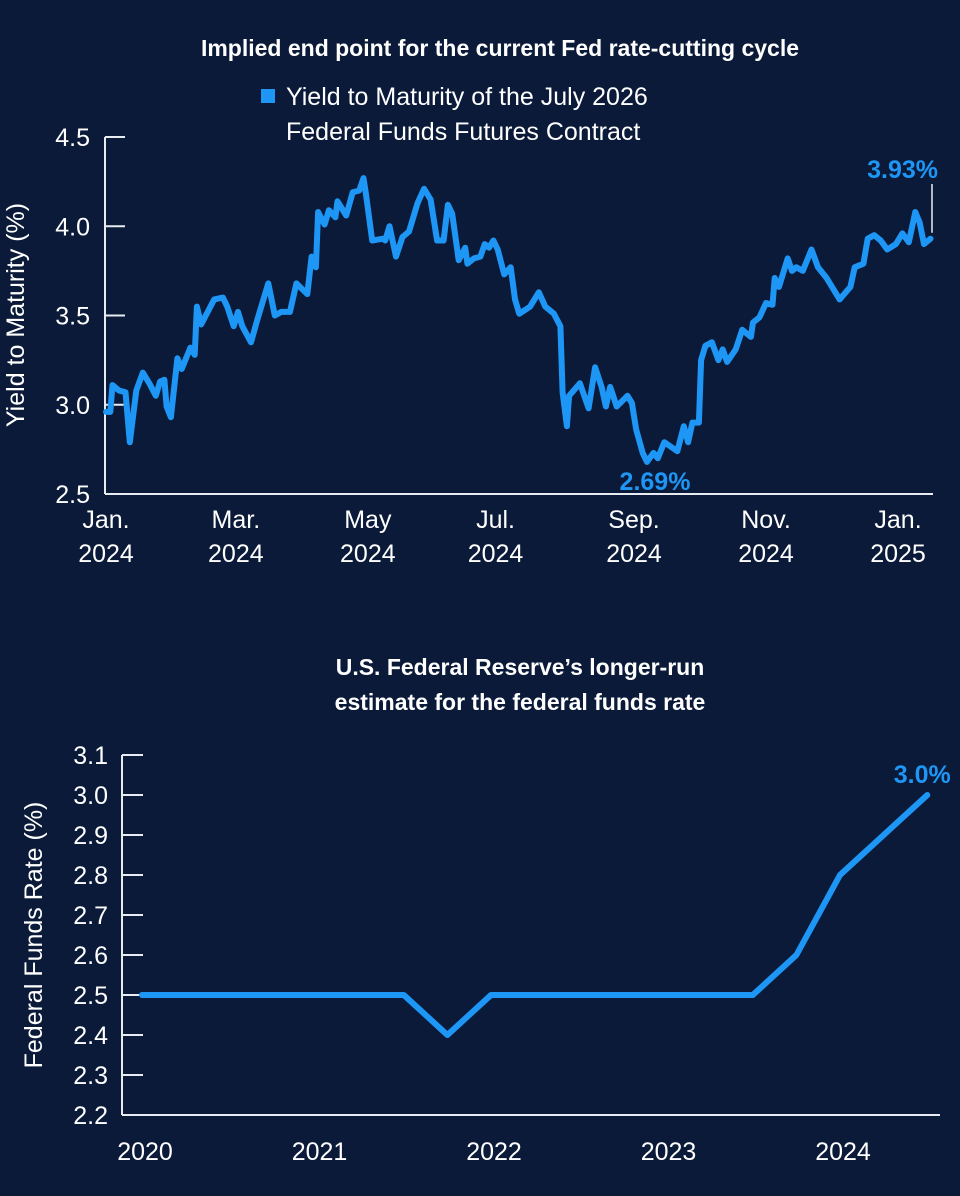  Describe the element at coordinates (90, 1076) in the screenshot. I see `y-tick-label: 2.3` at that location.